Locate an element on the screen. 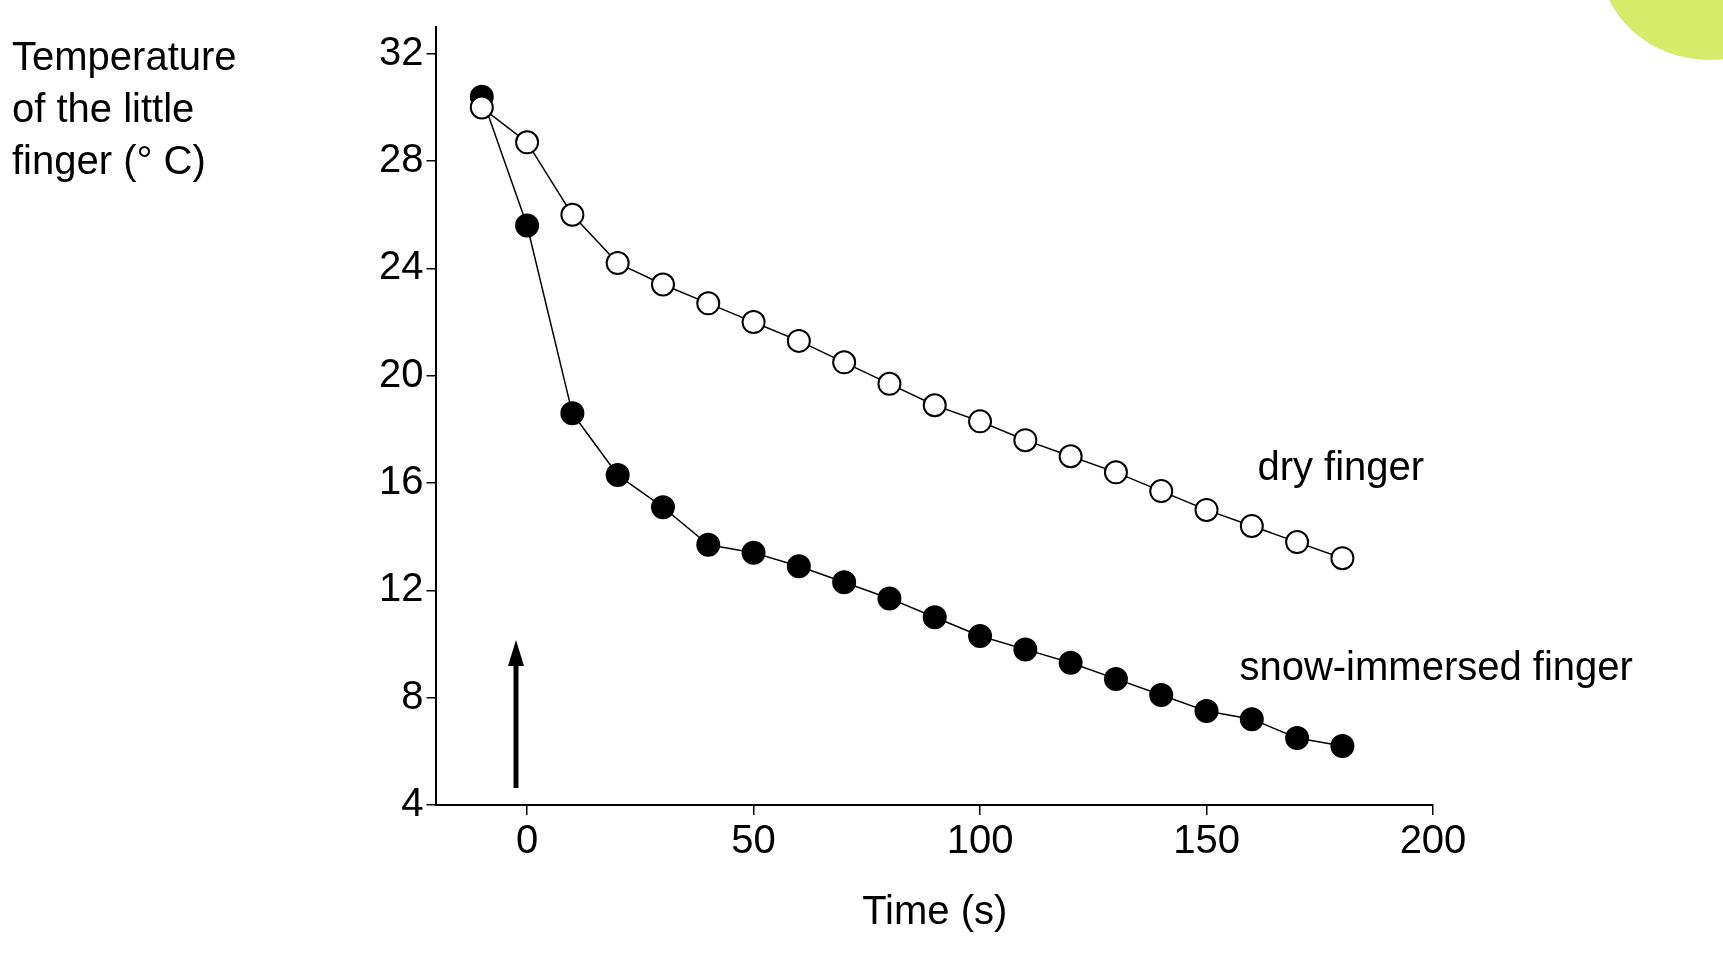 This screenshot has width=1723, height=963. y-tick-label: 24 is located at coordinates (401, 265).